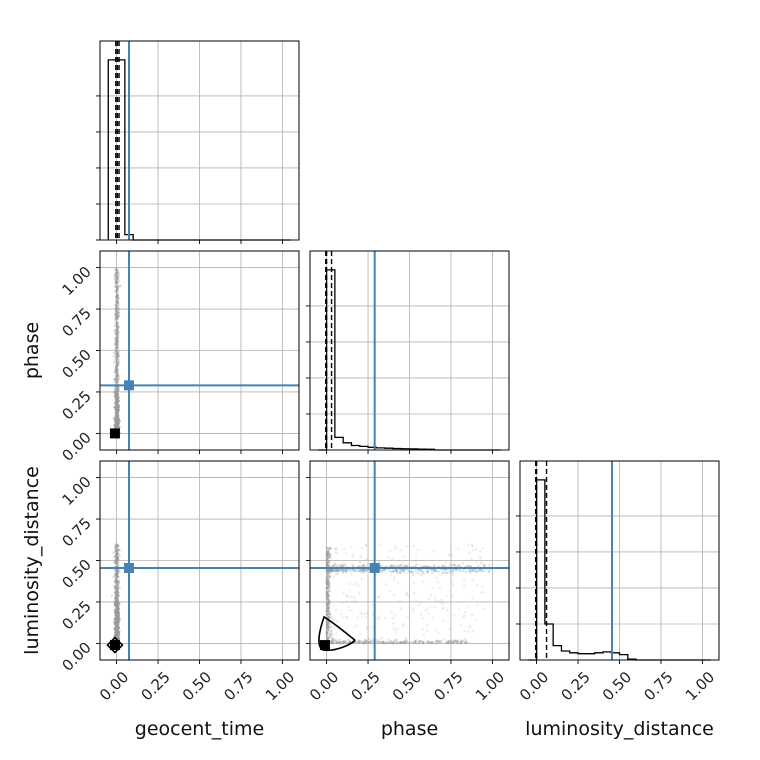 This screenshot has width=760, height=760. What do you see at coordinates (129, 567) in the screenshot?
I see `scatter-geocent-time-vs-luminosity-distance-truth-marker` at bounding box center [129, 567].